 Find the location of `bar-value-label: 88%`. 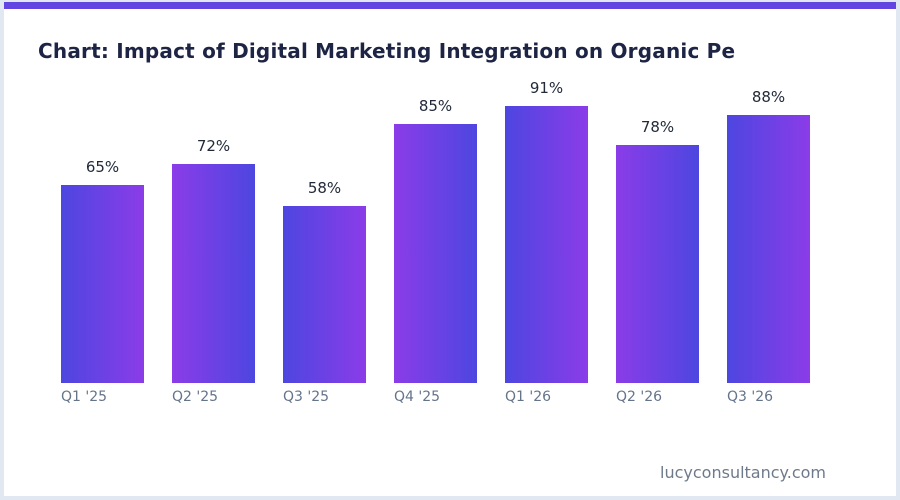

bar-value-label: 88% is located at coordinates (768, 97).